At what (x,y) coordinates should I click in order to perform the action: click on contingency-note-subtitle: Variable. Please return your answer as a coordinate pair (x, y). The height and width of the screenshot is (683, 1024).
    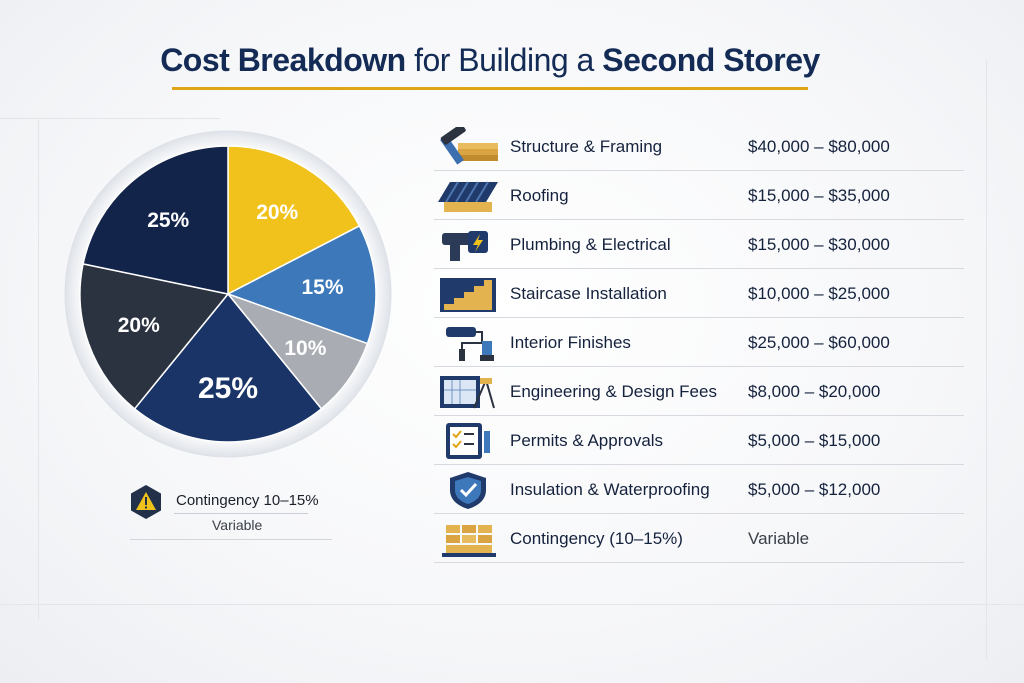
    Looking at the image, I should click on (237, 525).